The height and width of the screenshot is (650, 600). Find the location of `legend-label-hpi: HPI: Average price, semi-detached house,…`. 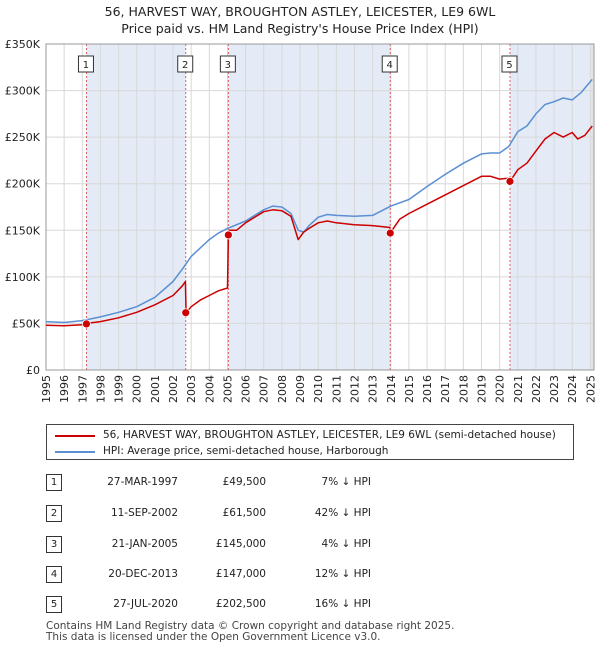

legend-label-hpi: HPI: Average price, semi-detached house,… is located at coordinates (246, 451).